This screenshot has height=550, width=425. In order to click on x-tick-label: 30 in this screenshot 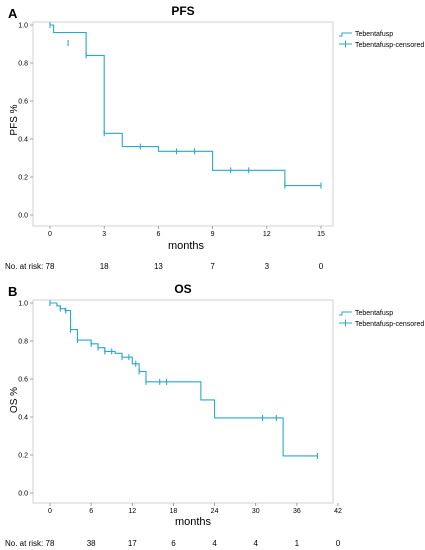, I will do `click(256, 511)`.